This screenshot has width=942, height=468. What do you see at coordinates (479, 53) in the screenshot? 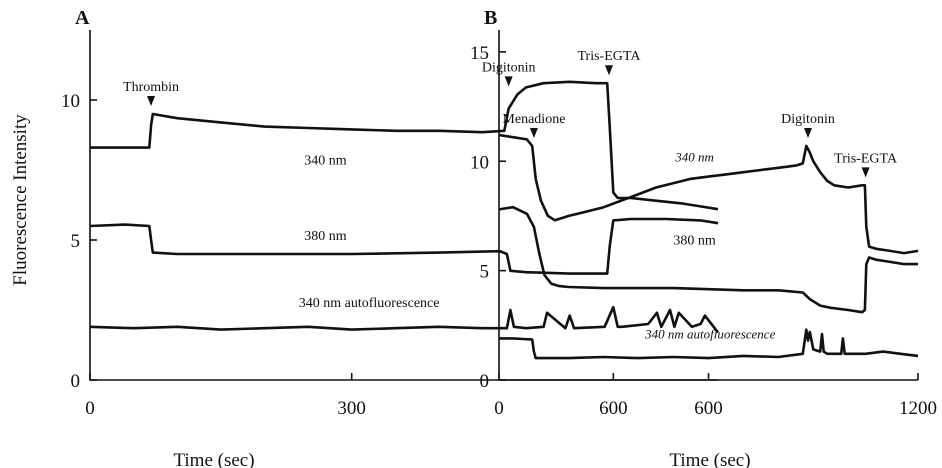
I see `panel-b-y-tick-label: 15` at bounding box center [479, 53].